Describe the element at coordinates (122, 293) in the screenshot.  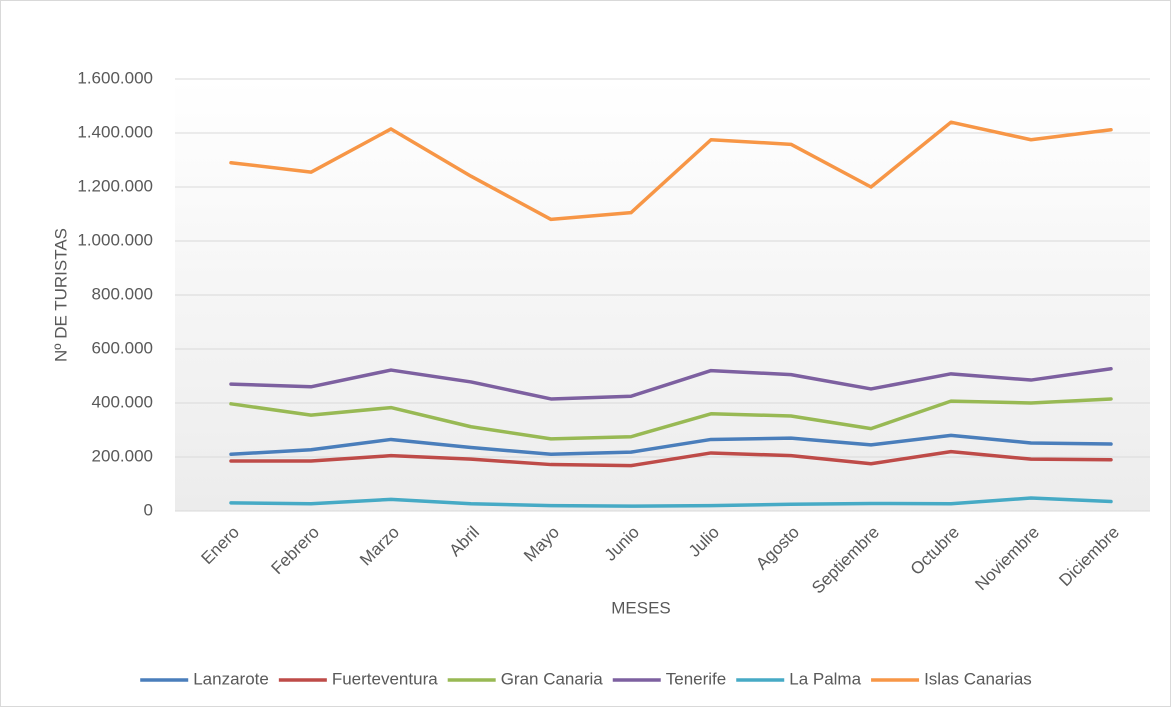
I see `y-tick-label: 800.000` at that location.